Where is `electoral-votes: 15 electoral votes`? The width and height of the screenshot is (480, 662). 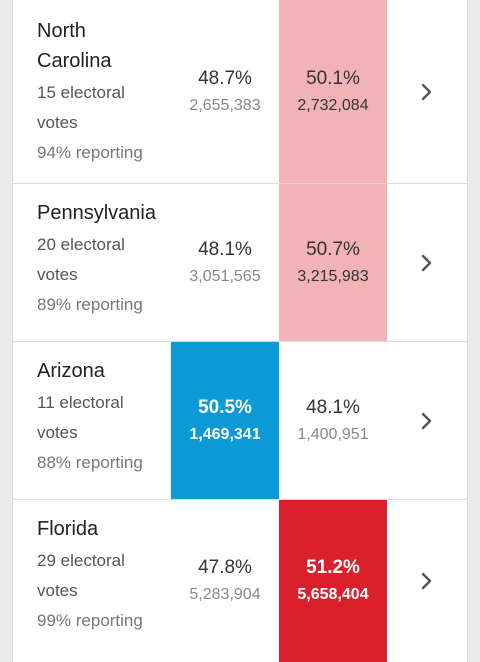
electoral-votes: 15 electoral votes is located at coordinates (104, 108).